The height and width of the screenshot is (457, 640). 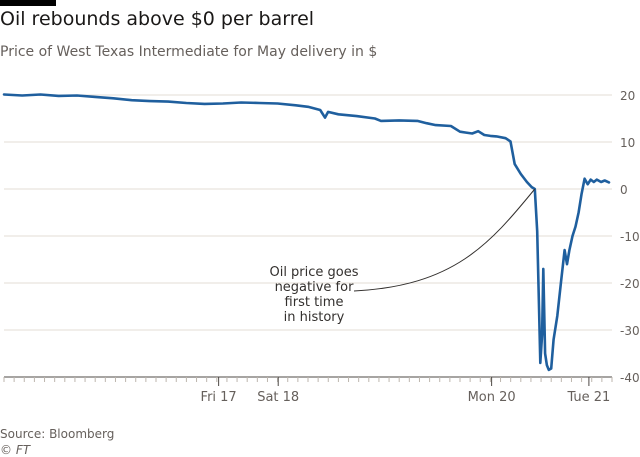 What do you see at coordinates (624, 190) in the screenshot?
I see `y-tick-label: 0` at bounding box center [624, 190].